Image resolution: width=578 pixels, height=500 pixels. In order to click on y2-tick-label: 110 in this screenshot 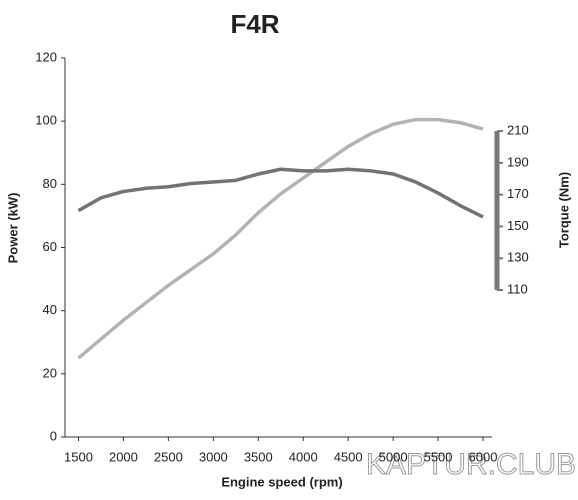, I will do `click(517, 288)`.